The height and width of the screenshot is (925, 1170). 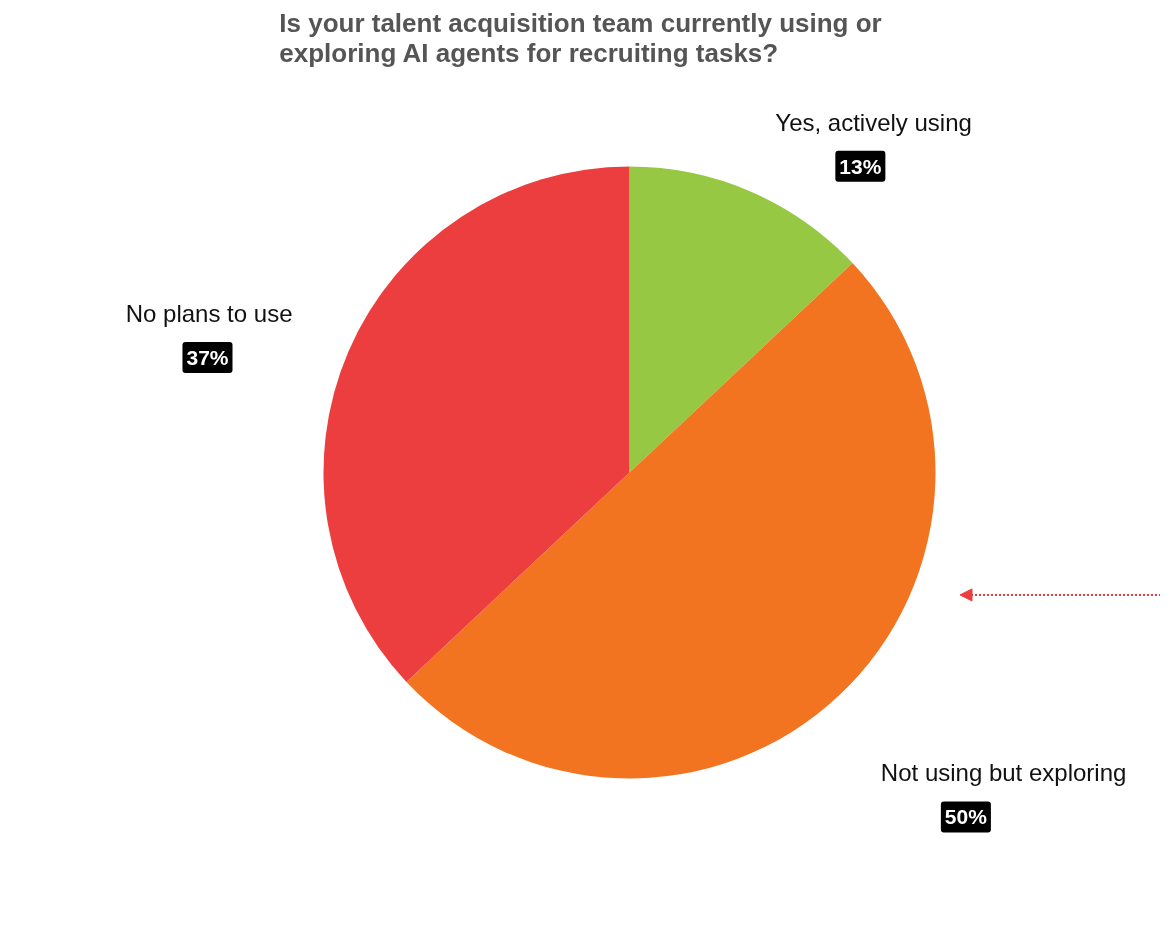 What do you see at coordinates (207, 357) in the screenshot?
I see `data-label: 37%` at bounding box center [207, 357].